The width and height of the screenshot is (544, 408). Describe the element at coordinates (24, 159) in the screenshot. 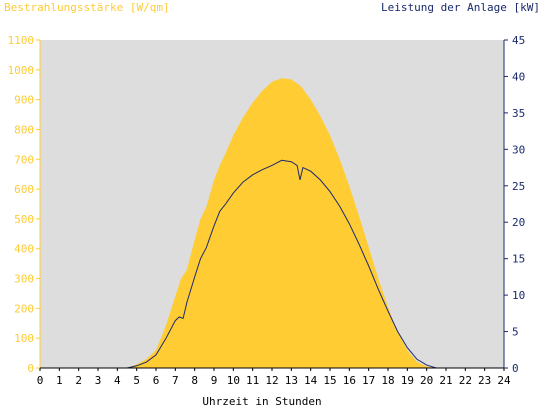

I see `left-tick-label: 700` at that location.